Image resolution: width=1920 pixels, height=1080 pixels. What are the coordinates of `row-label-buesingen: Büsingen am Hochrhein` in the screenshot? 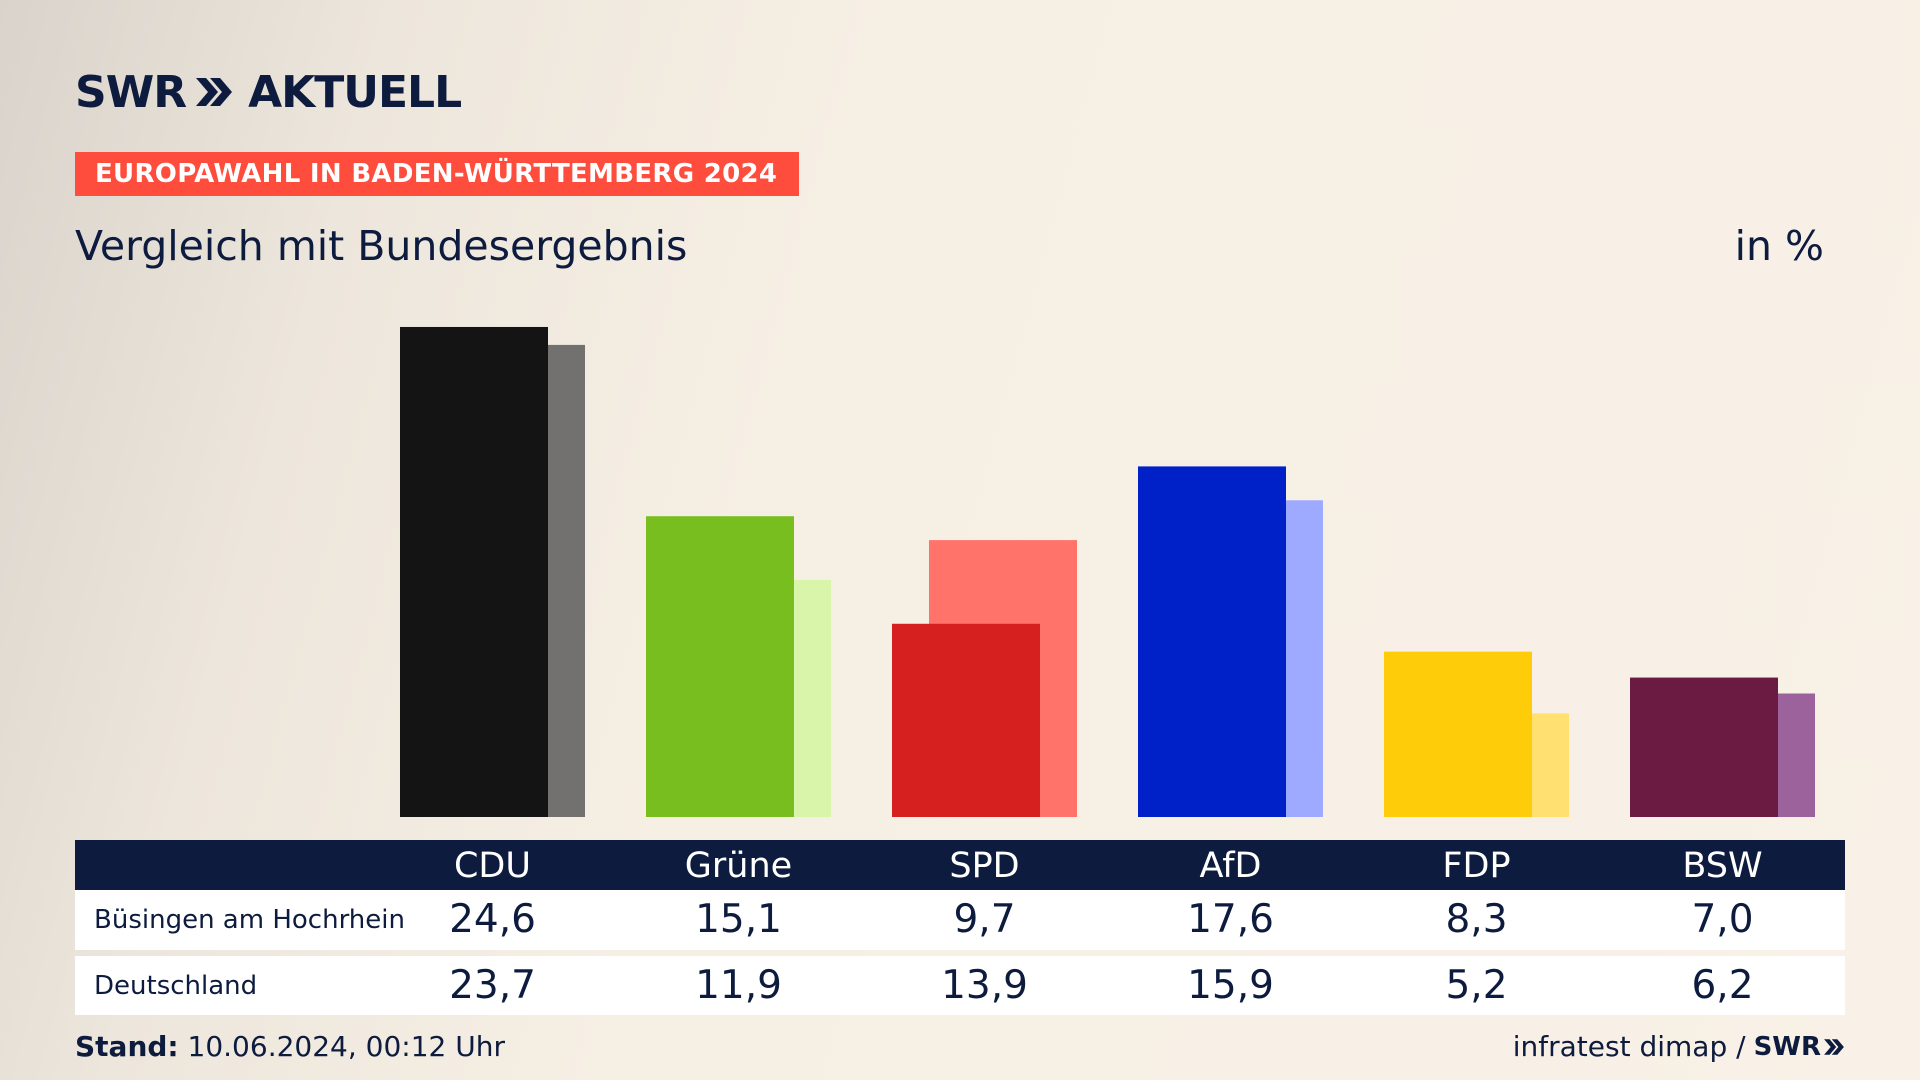 It's located at (249, 920).